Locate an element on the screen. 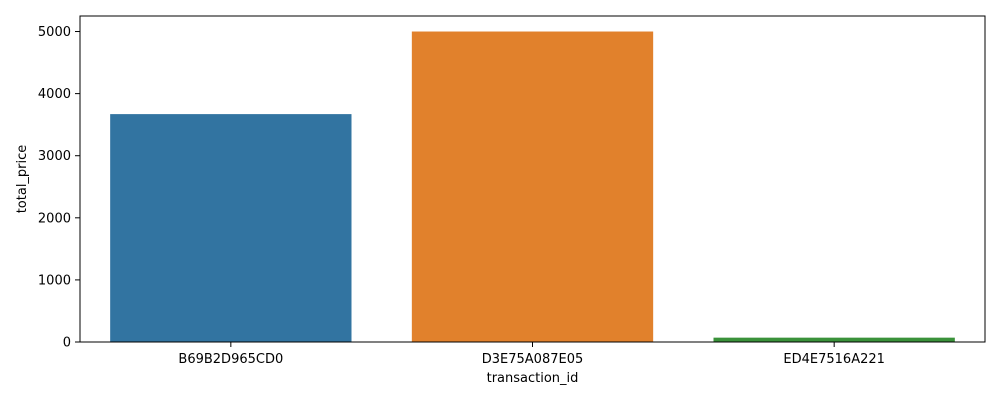 Image resolution: width=1000 pixels, height=400 pixels. y-tick-label: 1000 is located at coordinates (54, 280).